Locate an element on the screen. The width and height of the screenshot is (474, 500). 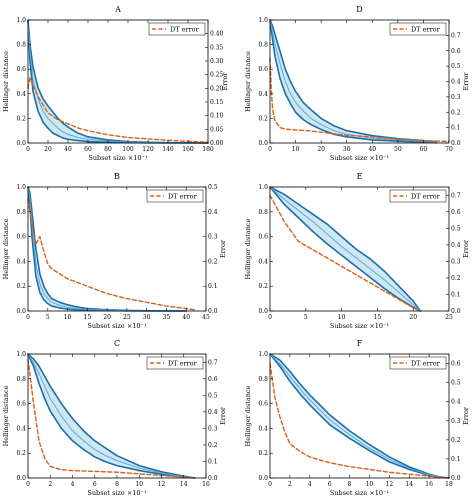
x-tick-label: 45 is located at coordinates (206, 317).